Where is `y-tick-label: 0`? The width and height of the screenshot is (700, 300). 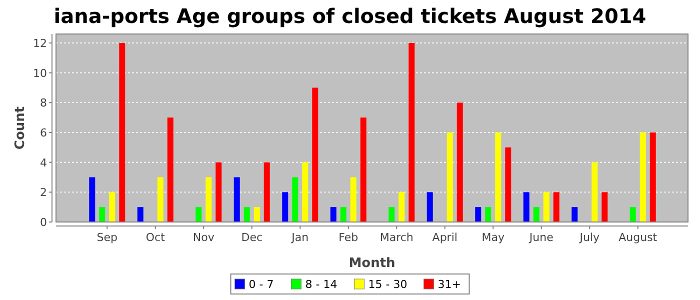 y-tick-label: 0 is located at coordinates (43, 222).